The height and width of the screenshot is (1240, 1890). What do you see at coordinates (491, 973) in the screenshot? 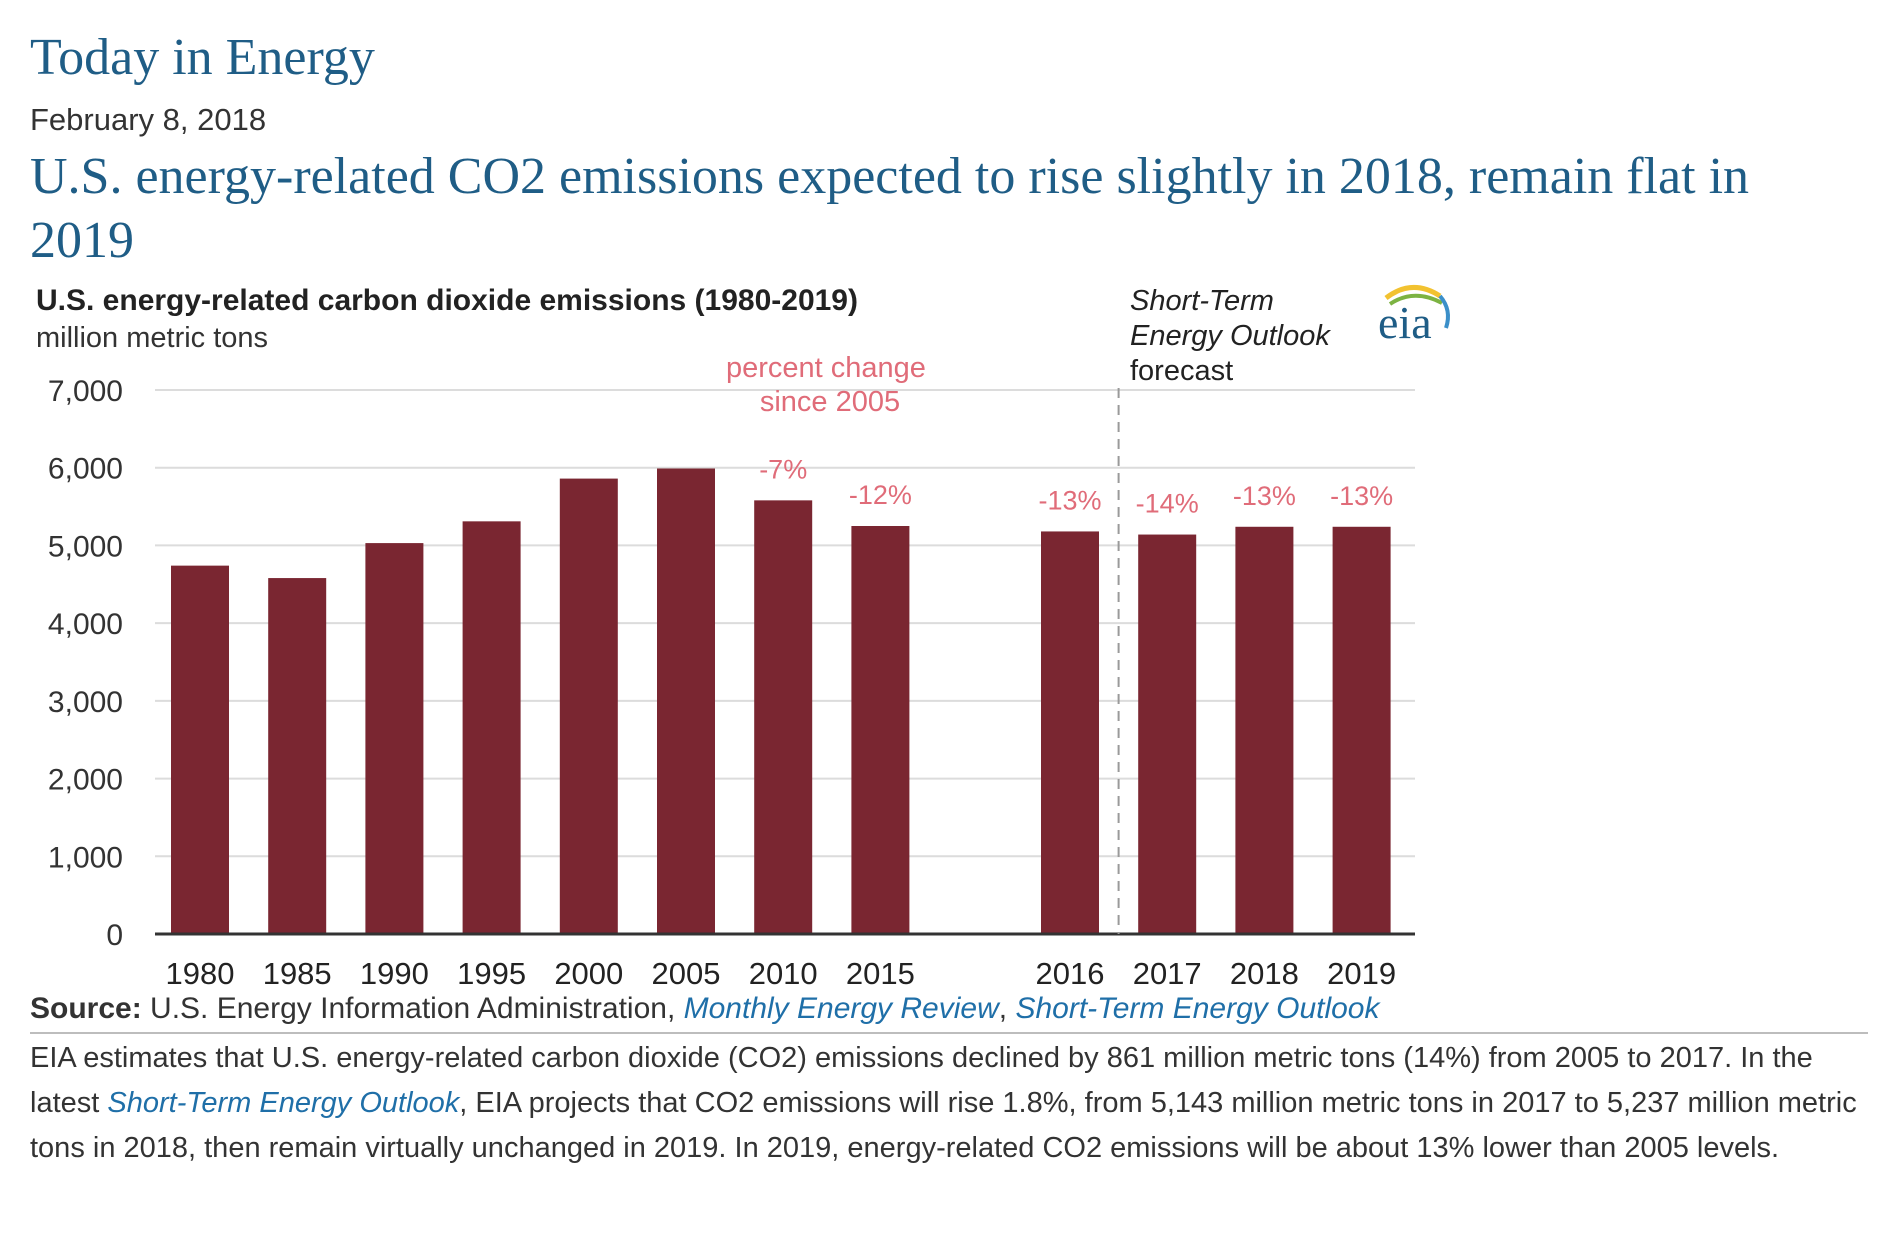
I see `x-tick-label: 1995` at bounding box center [491, 973].